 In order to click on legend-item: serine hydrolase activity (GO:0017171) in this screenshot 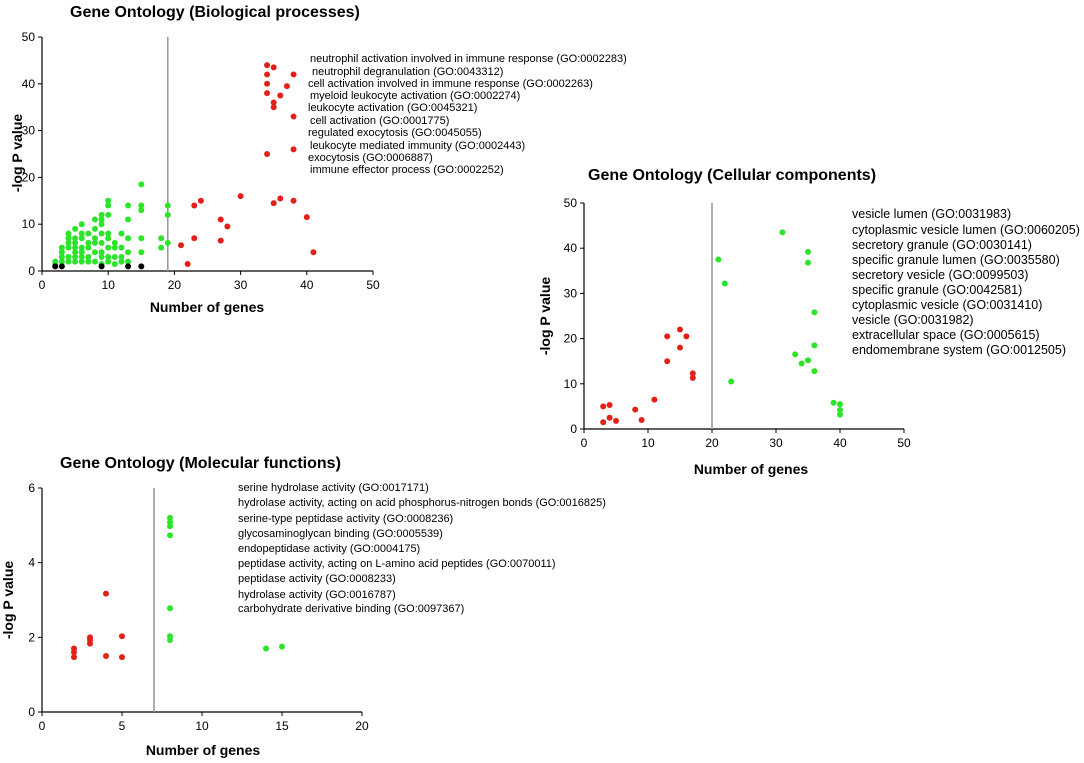, I will do `click(333, 488)`.